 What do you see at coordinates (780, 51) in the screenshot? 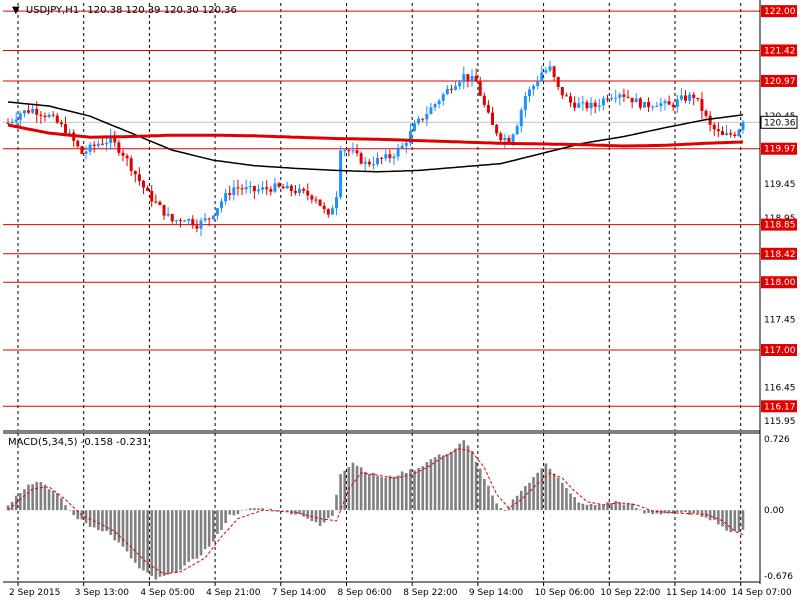
I see `level-label: 121.42` at bounding box center [780, 51].